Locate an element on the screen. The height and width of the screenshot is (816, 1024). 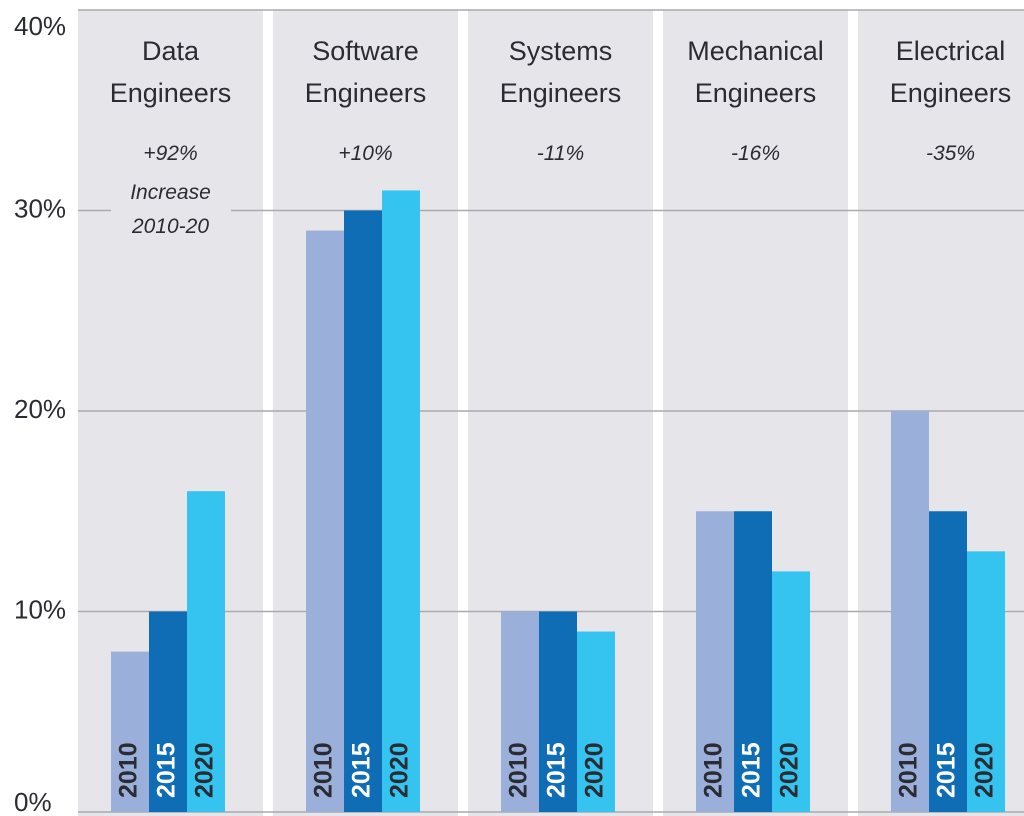
change-label: +10% is located at coordinates (365, 153).